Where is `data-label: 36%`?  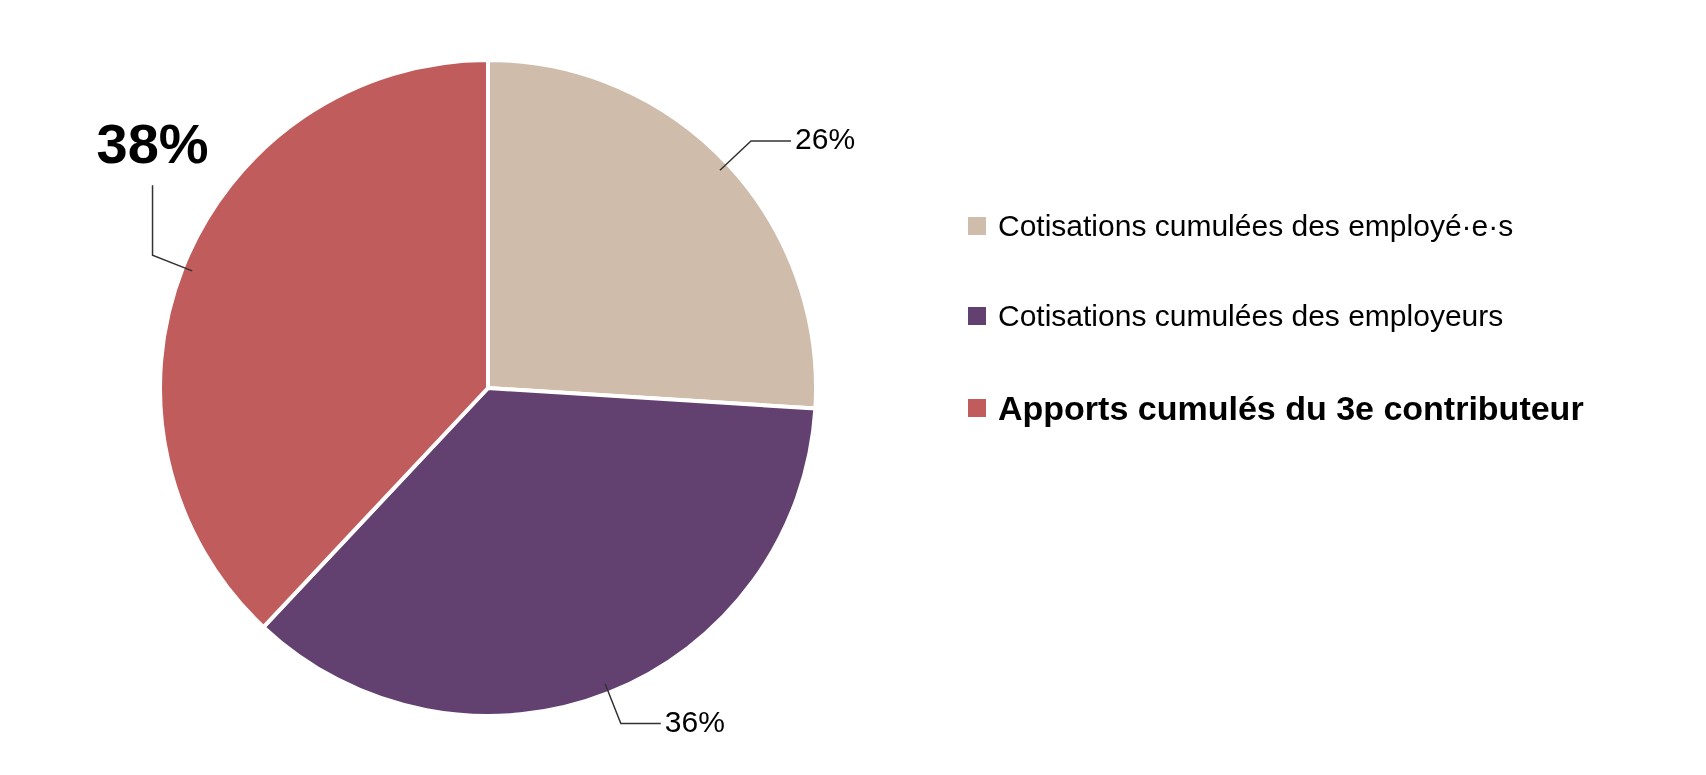 data-label: 36% is located at coordinates (694, 721).